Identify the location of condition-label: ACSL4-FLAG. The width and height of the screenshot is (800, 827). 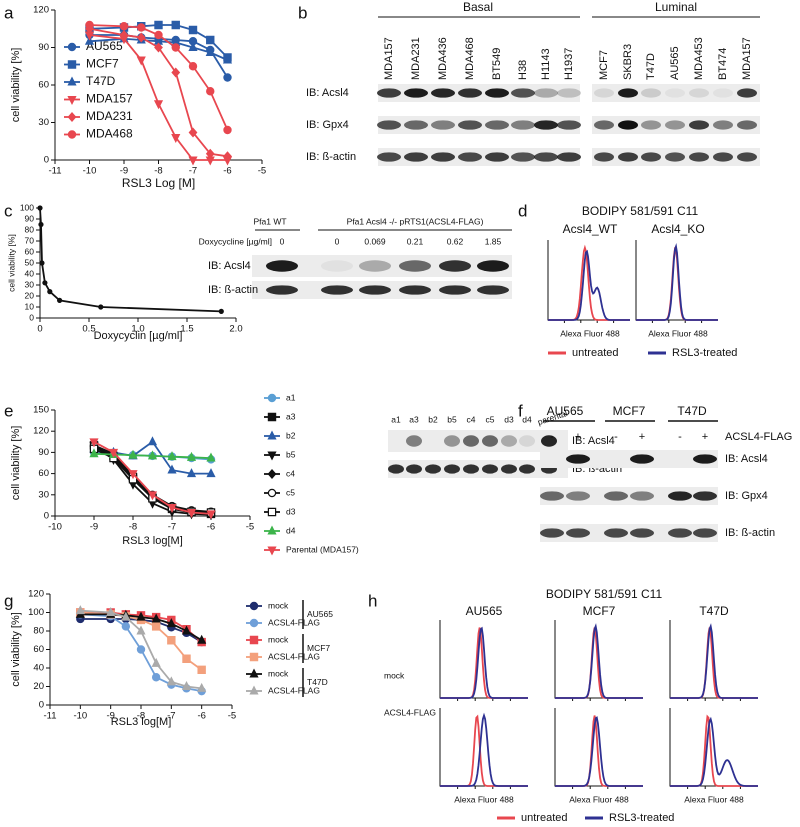
(410, 712).